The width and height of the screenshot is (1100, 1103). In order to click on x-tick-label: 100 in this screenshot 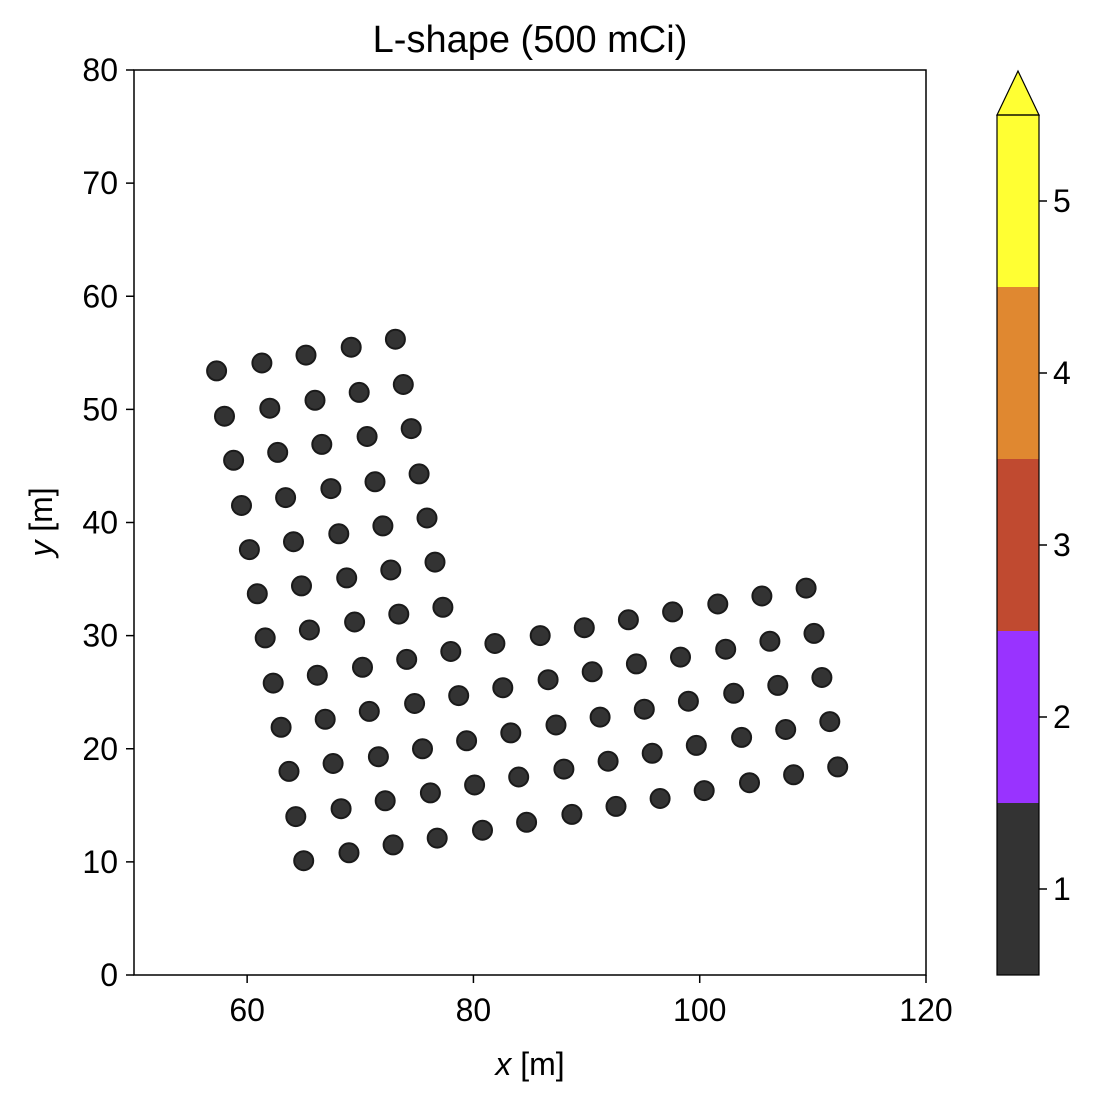, I will do `click(699, 1010)`.